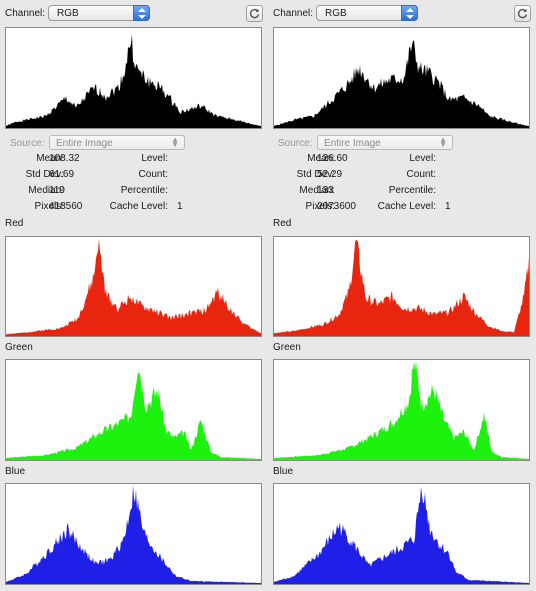 This screenshot has height=591, width=536. Describe the element at coordinates (336, 206) in the screenshot. I see `pixels-value: 2073600` at that location.